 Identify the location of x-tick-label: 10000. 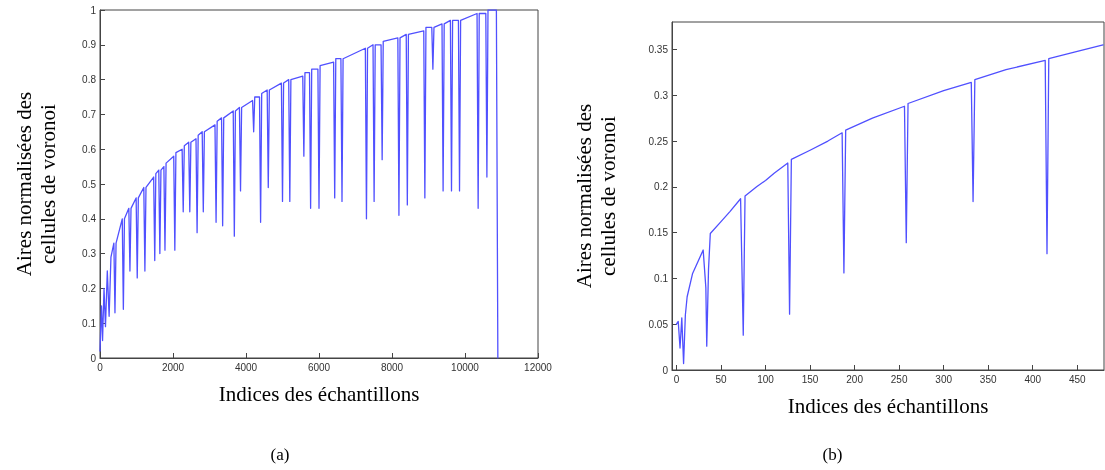
(465, 367).